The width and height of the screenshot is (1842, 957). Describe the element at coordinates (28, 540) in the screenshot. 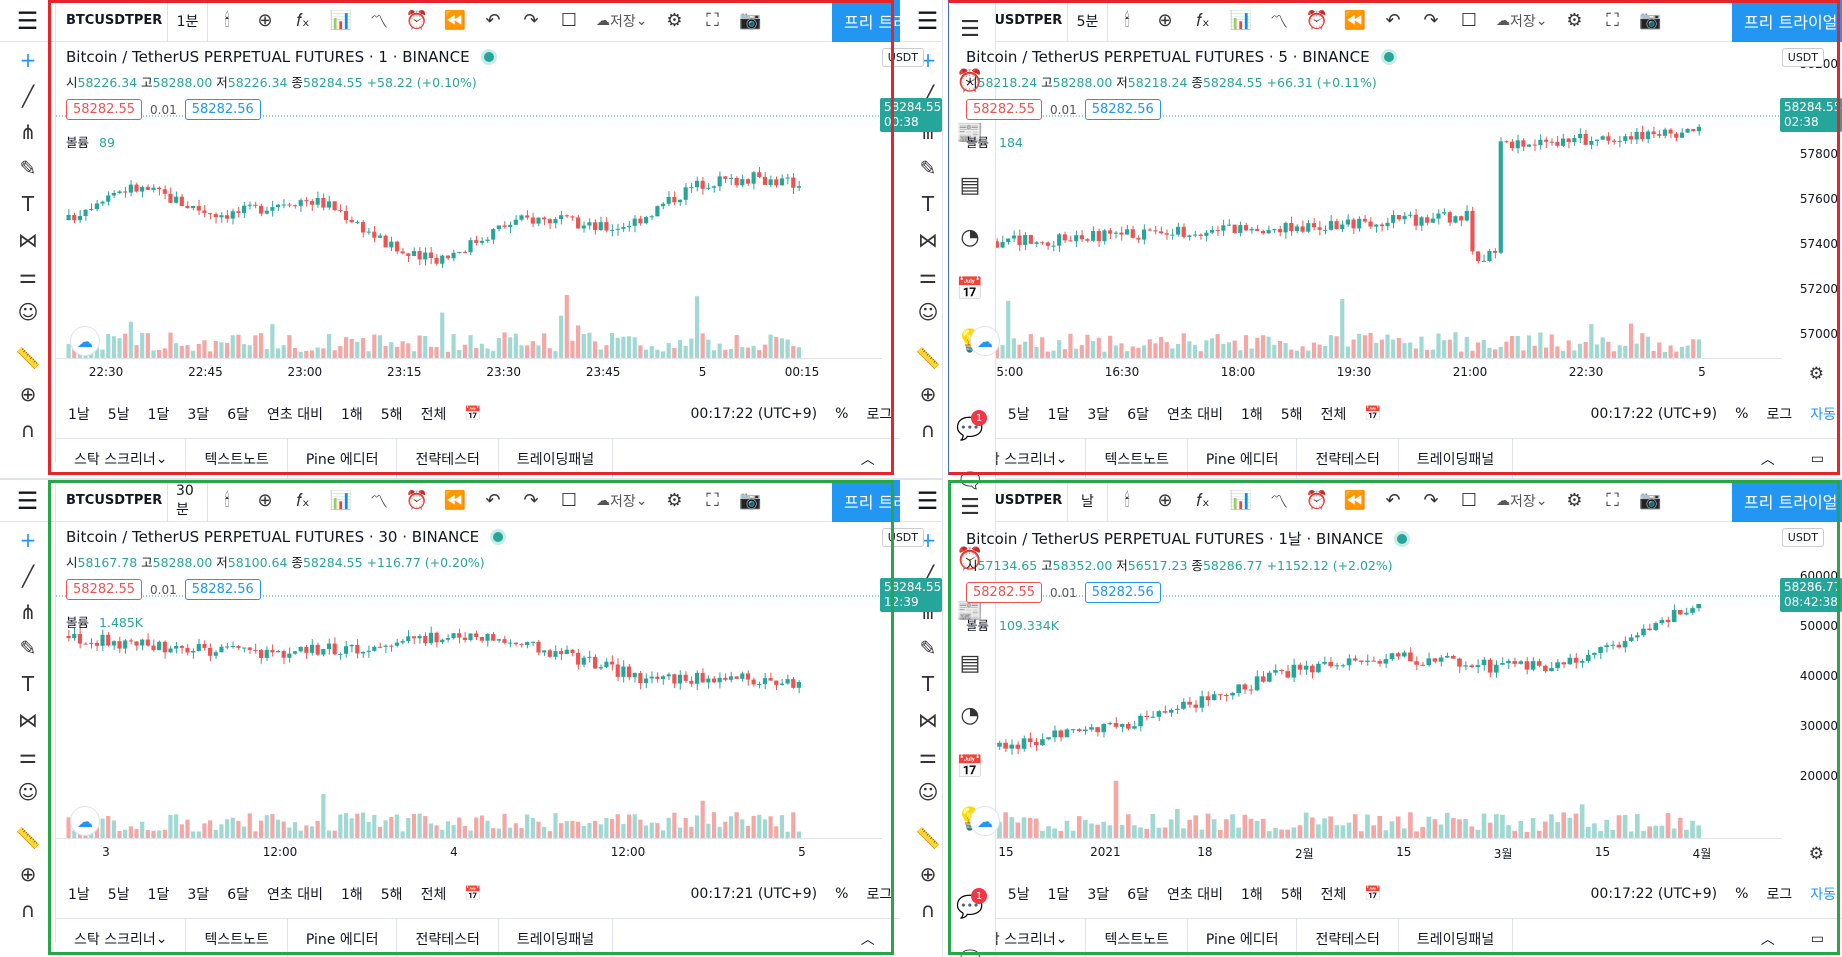

I see `crosshair-icon: +` at that location.